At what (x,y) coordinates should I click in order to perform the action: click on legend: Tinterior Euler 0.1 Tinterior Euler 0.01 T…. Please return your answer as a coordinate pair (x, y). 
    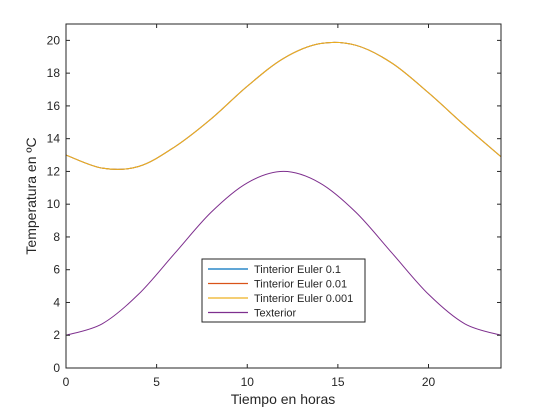
    Looking at the image, I should click on (283, 290).